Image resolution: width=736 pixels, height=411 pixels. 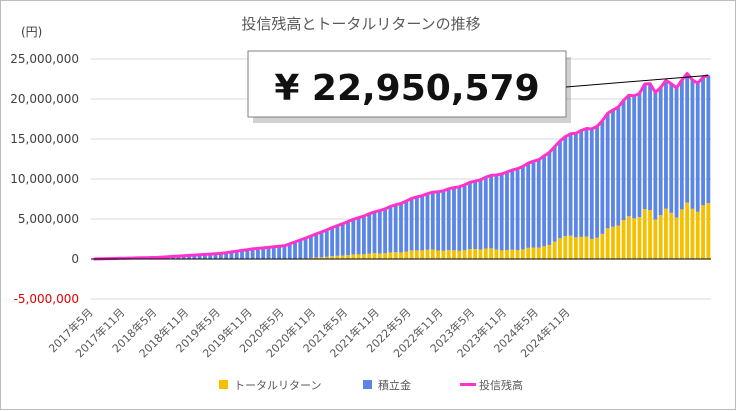 I want to click on chart-title: 投信残高とトータルリターンの推移, so click(x=360, y=24).